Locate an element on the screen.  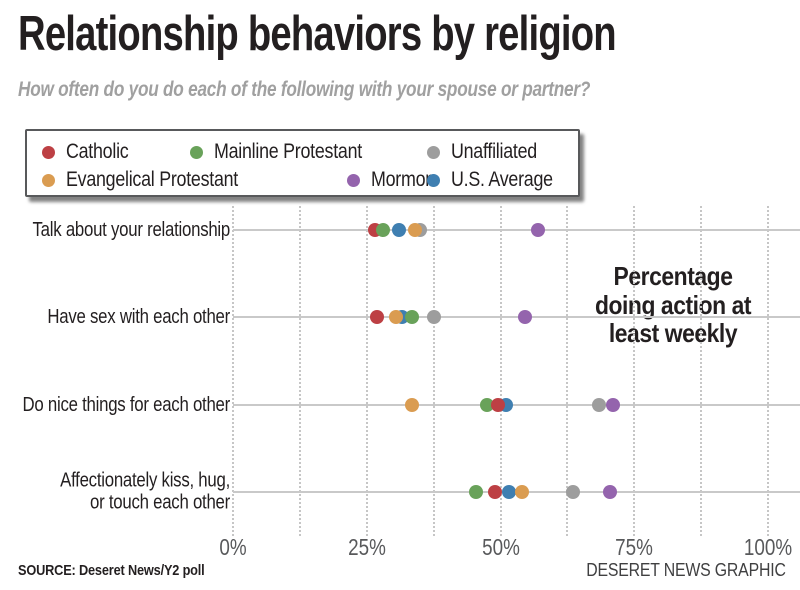
legend-label: Mainline Protestant is located at coordinates (288, 151).